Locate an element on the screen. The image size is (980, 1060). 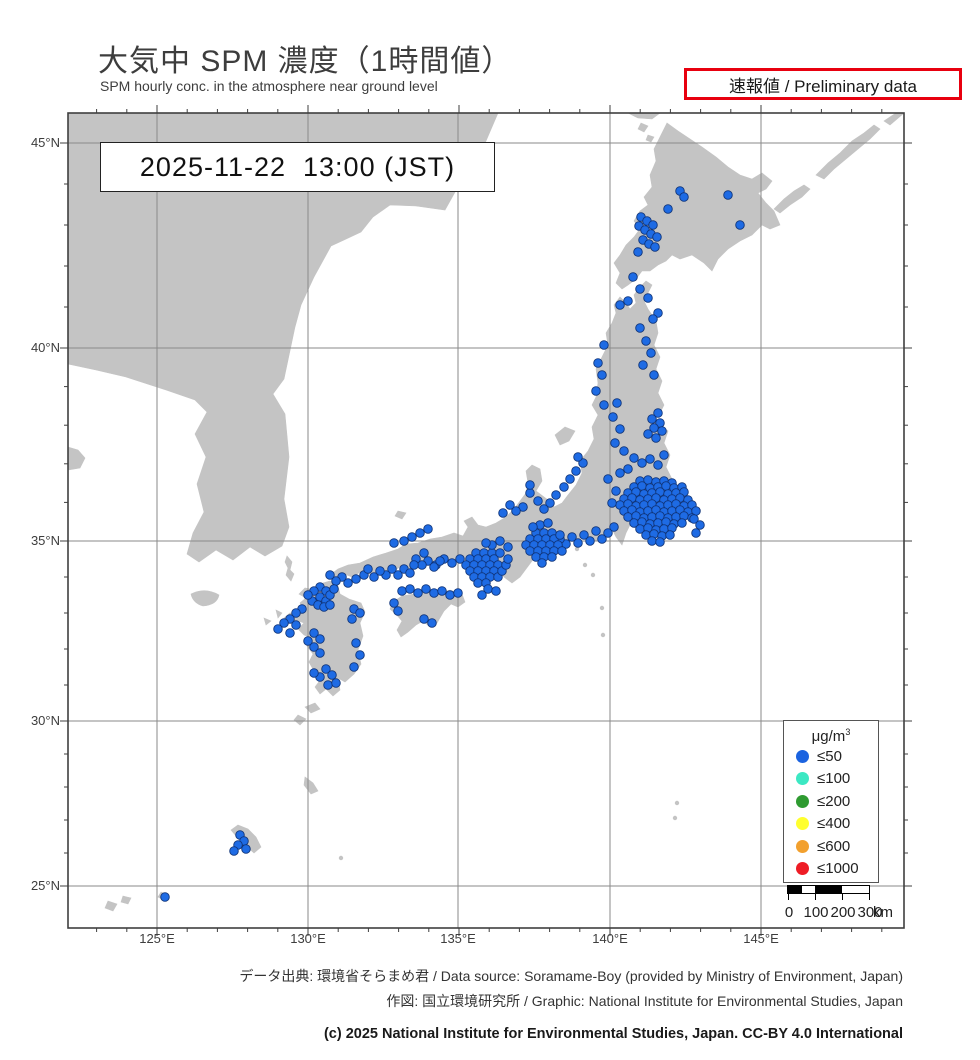
land-goto is located at coordinates (267, 621).